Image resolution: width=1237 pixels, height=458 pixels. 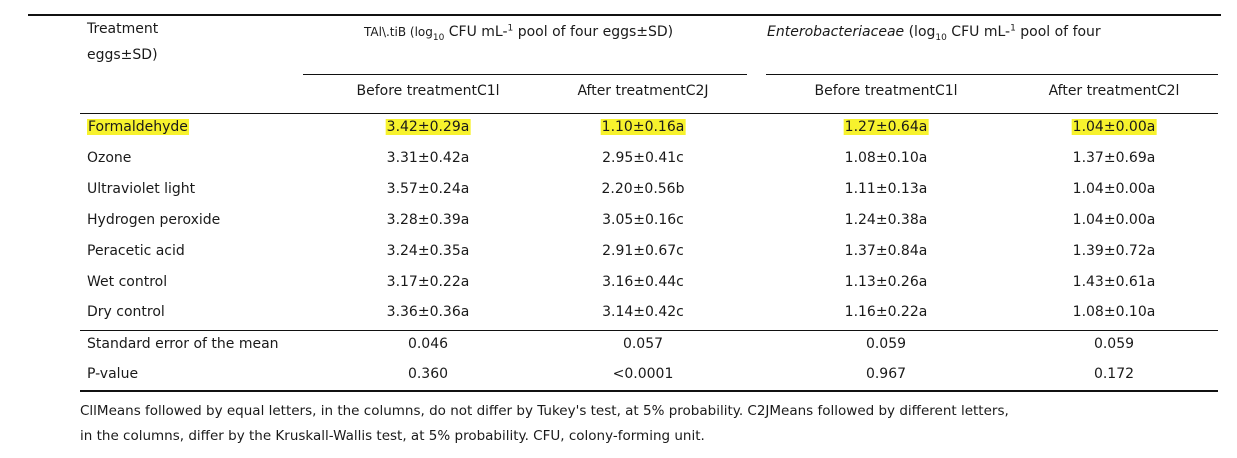 I want to click on row-label-text: Hydrogen peroxide, so click(x=154, y=220).